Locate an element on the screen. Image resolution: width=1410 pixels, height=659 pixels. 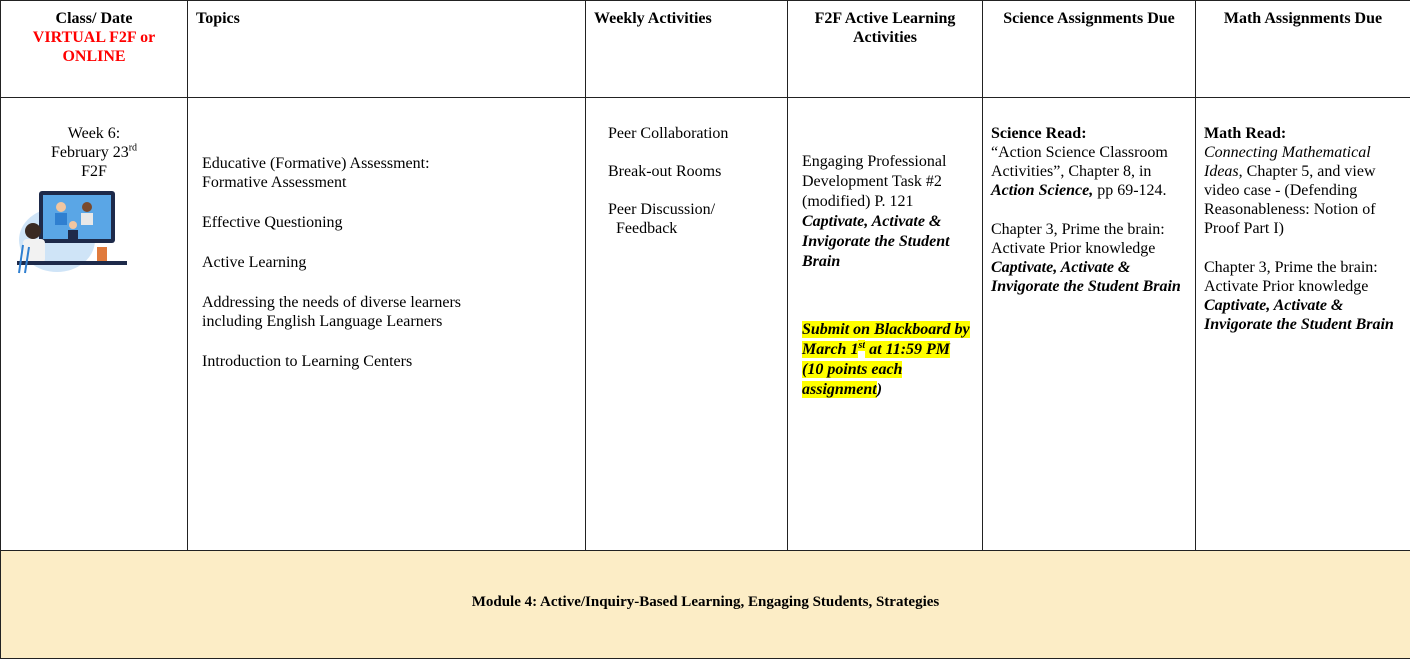
date: February 23rd is located at coordinates (94, 152).